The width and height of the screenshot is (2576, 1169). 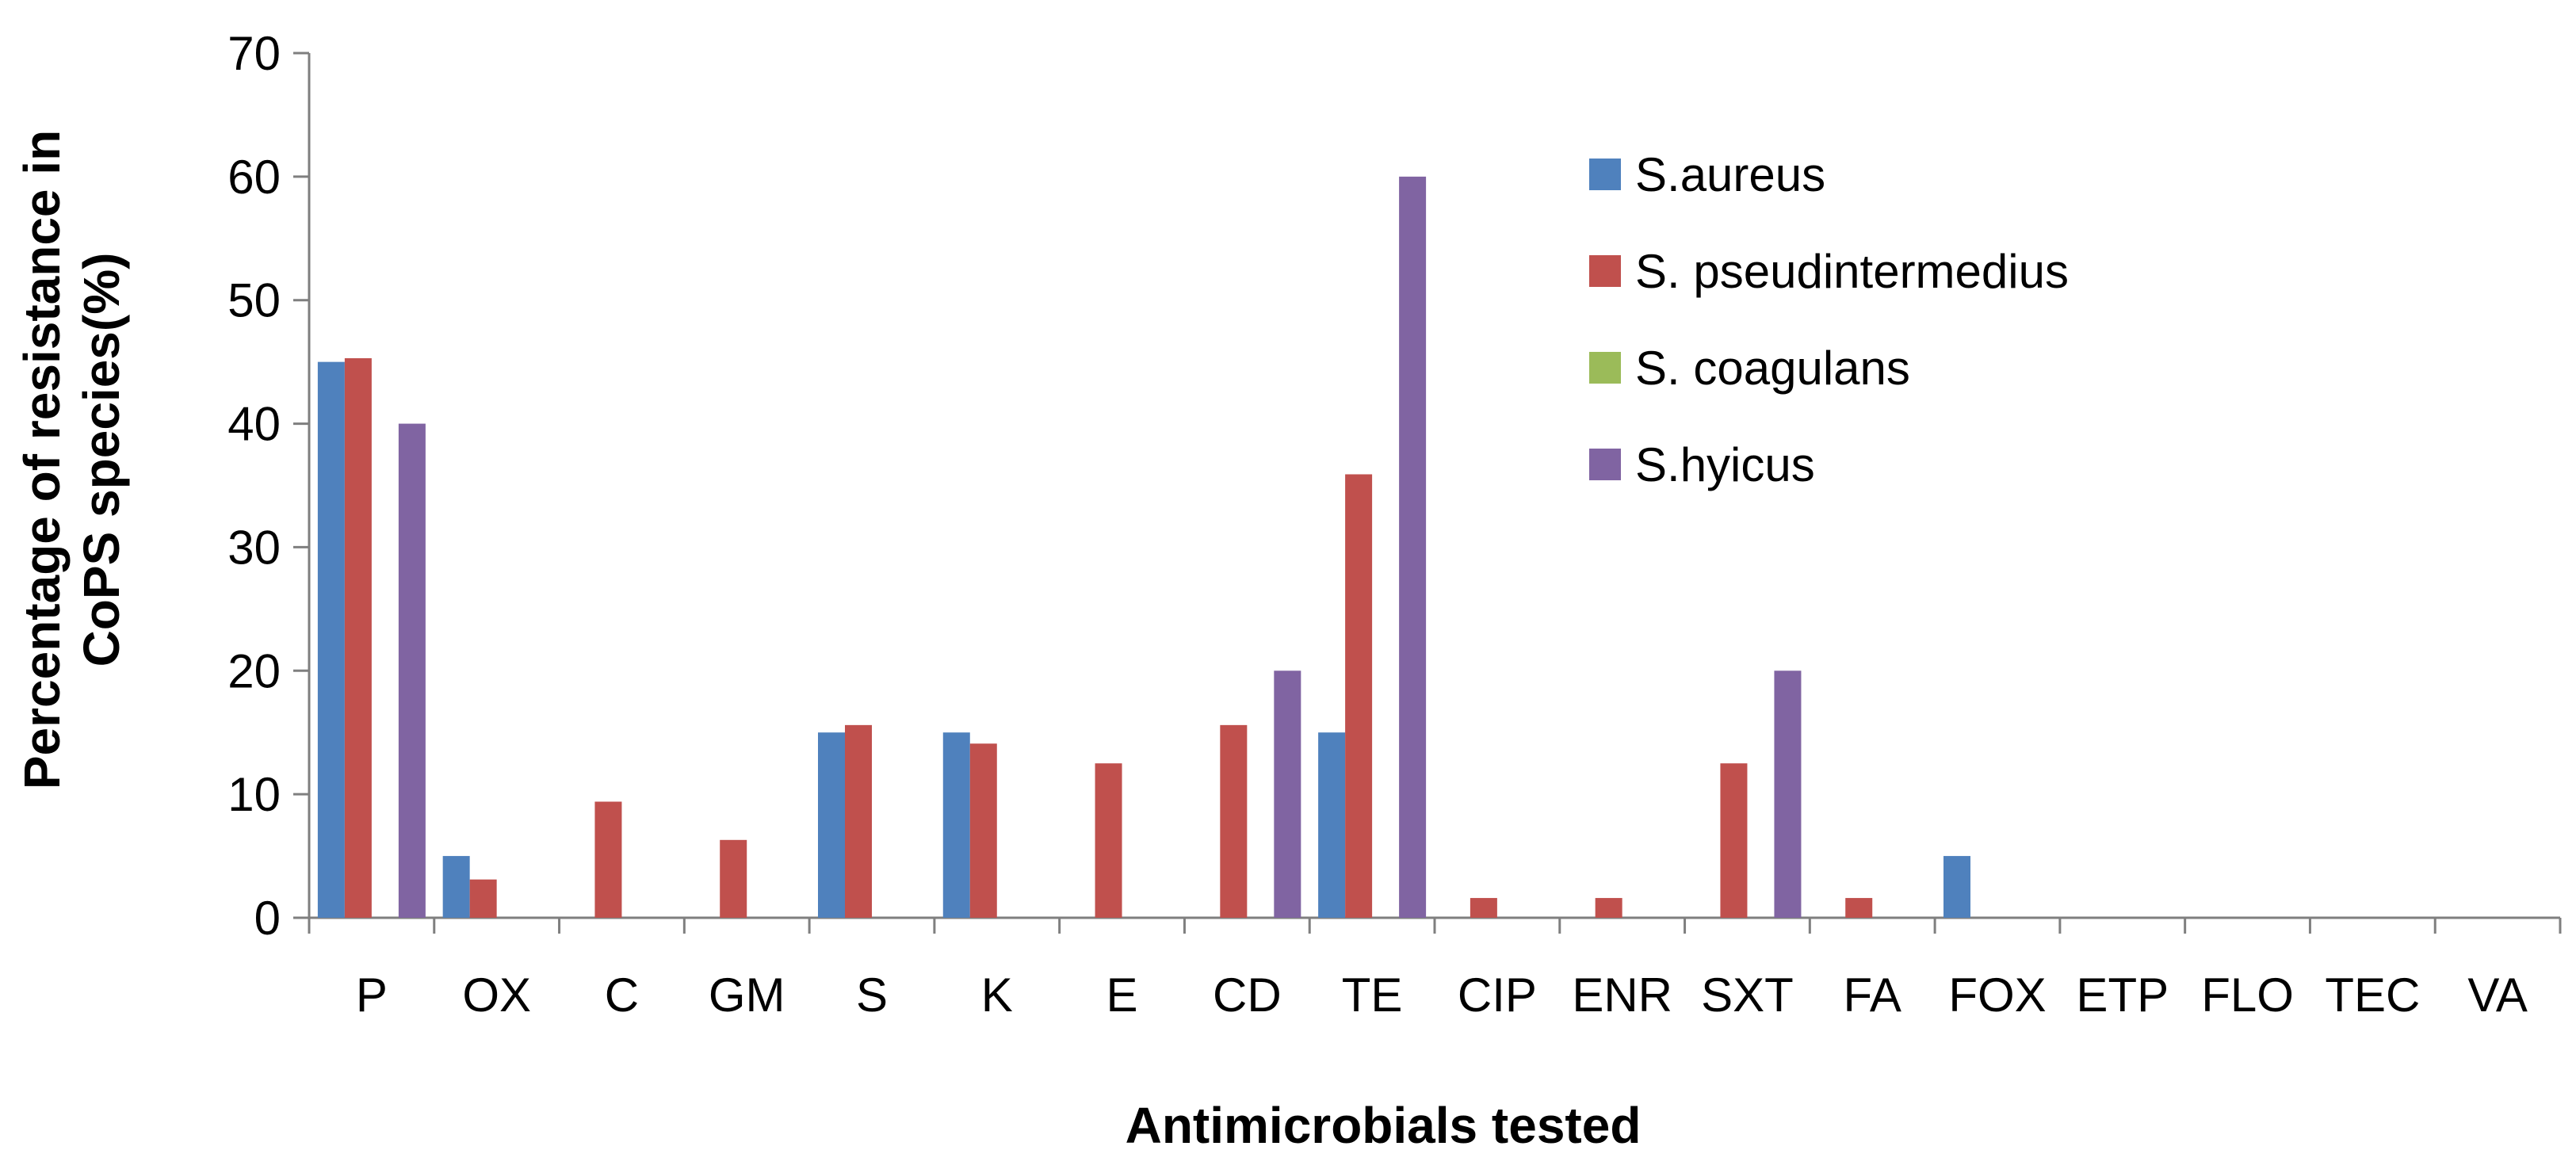 I want to click on x-tick-label: OX, so click(x=496, y=995).